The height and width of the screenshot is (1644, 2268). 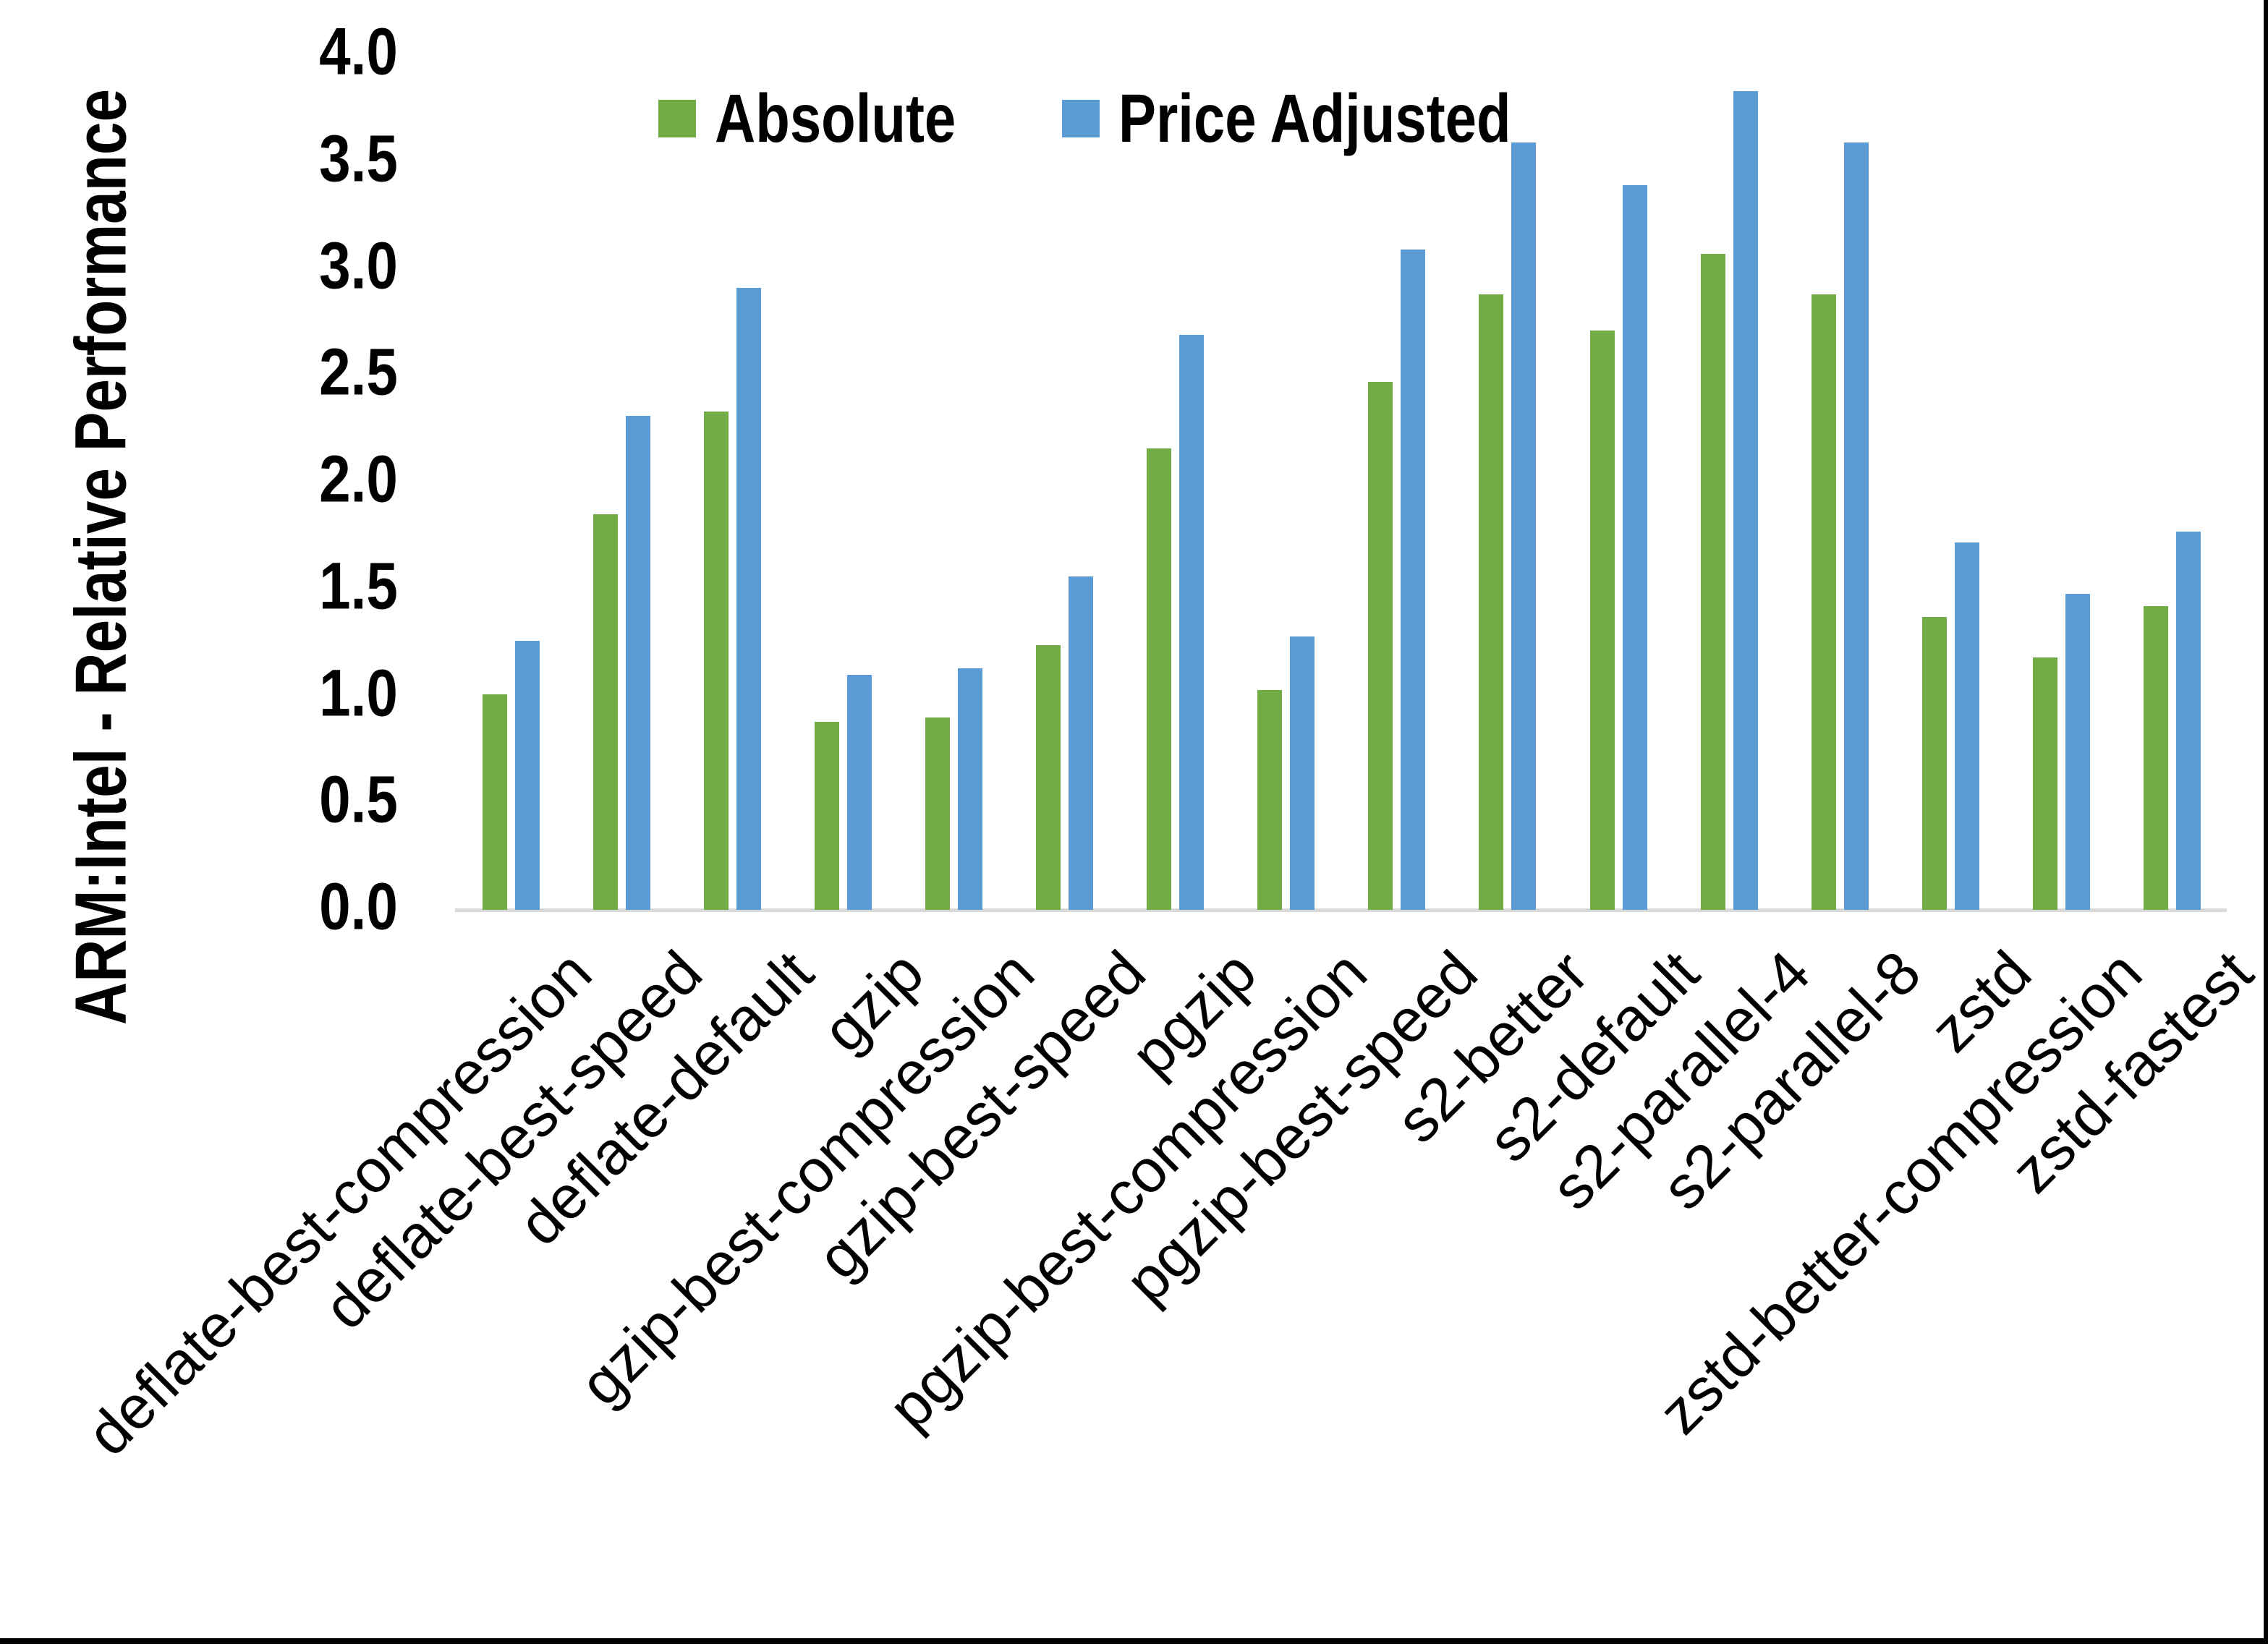 What do you see at coordinates (826, 815) in the screenshot?
I see `bar-gzip-absolute` at bounding box center [826, 815].